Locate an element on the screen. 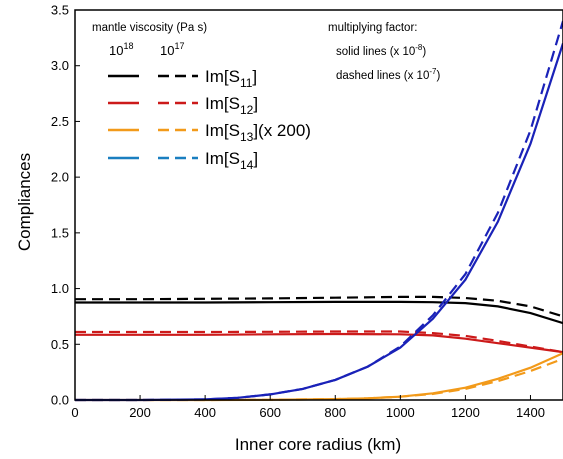  legend-heading: mantle viscosity (Pa s) is located at coordinates (149, 28).